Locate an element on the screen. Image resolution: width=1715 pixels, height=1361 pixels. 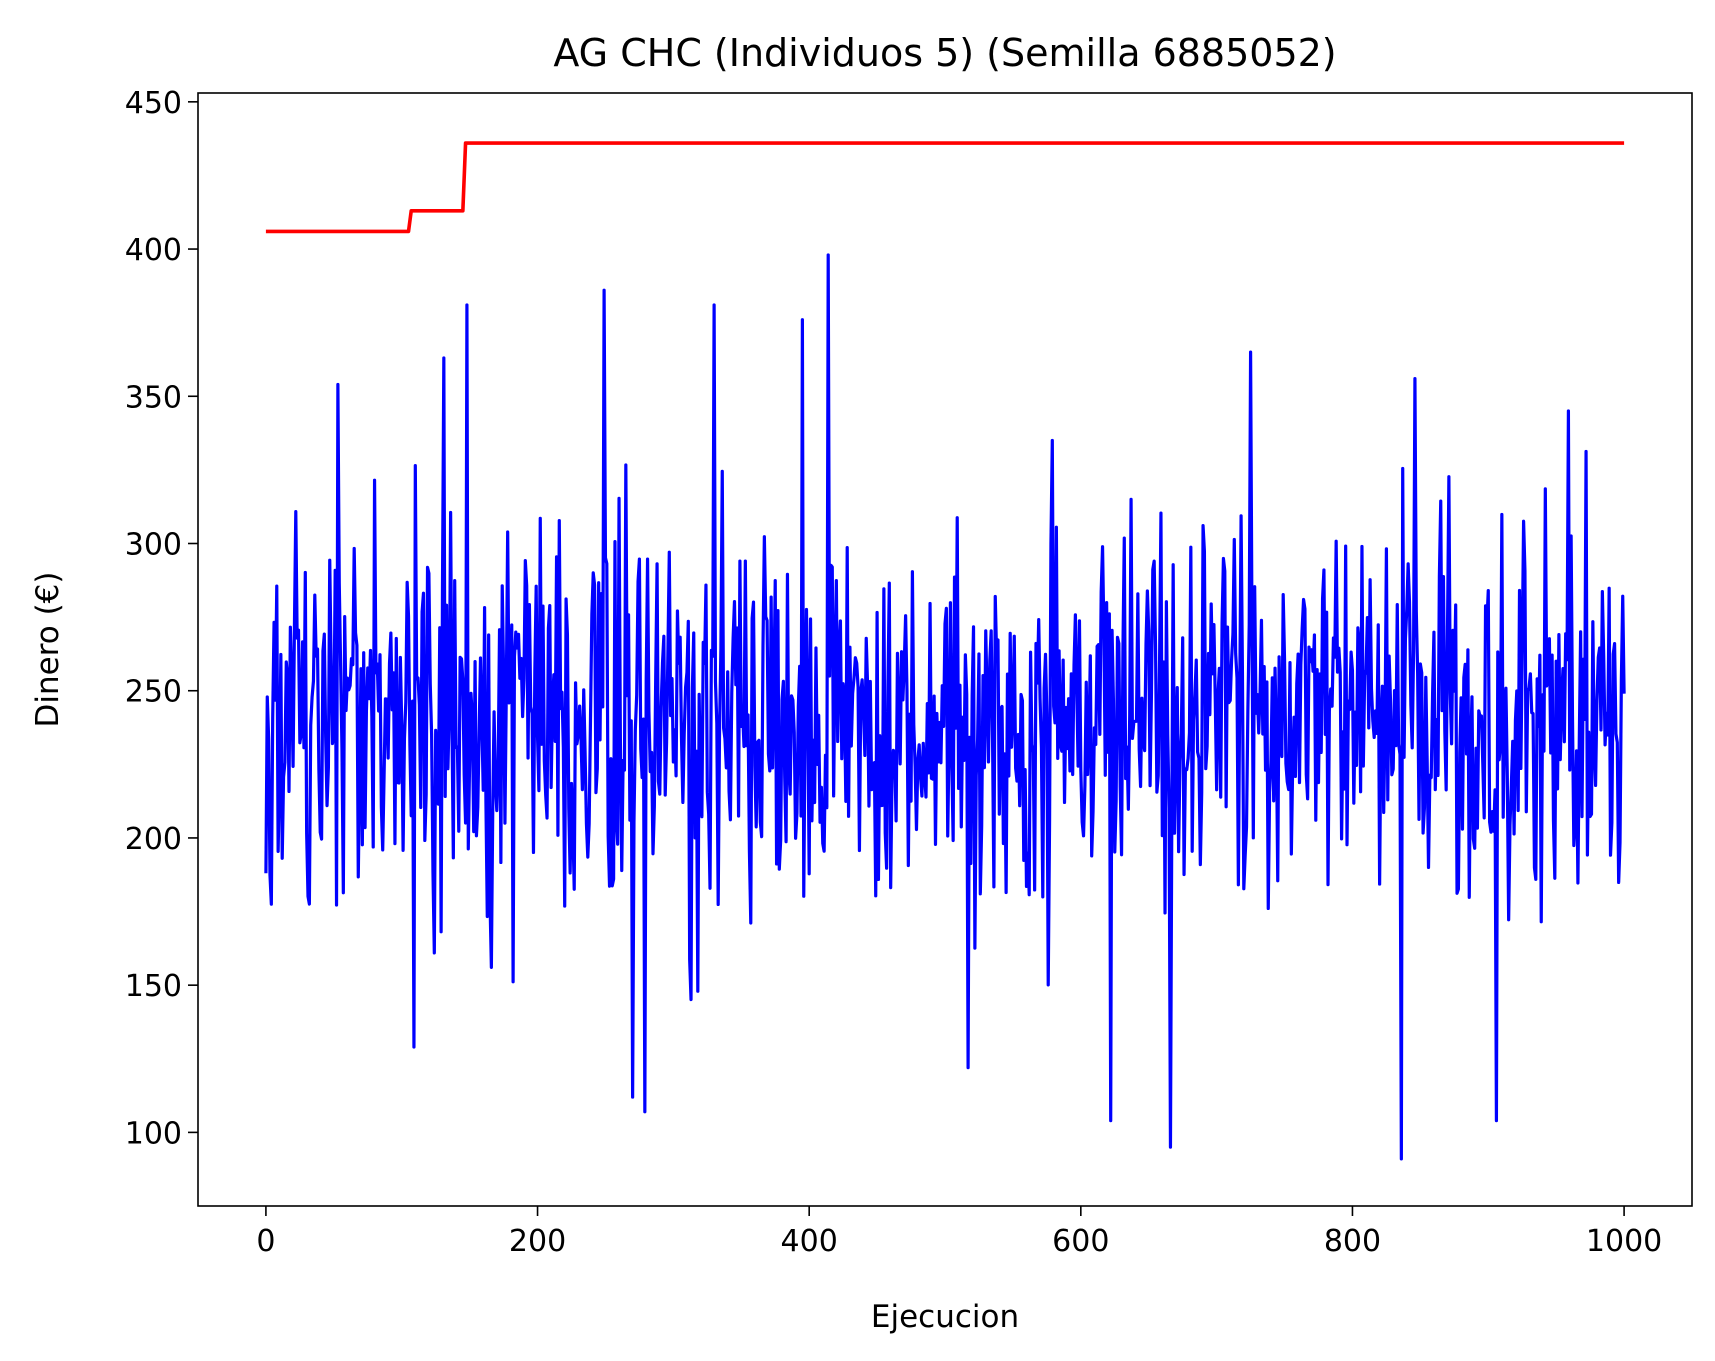
y-tick-label: 150 is located at coordinates (153, 986).